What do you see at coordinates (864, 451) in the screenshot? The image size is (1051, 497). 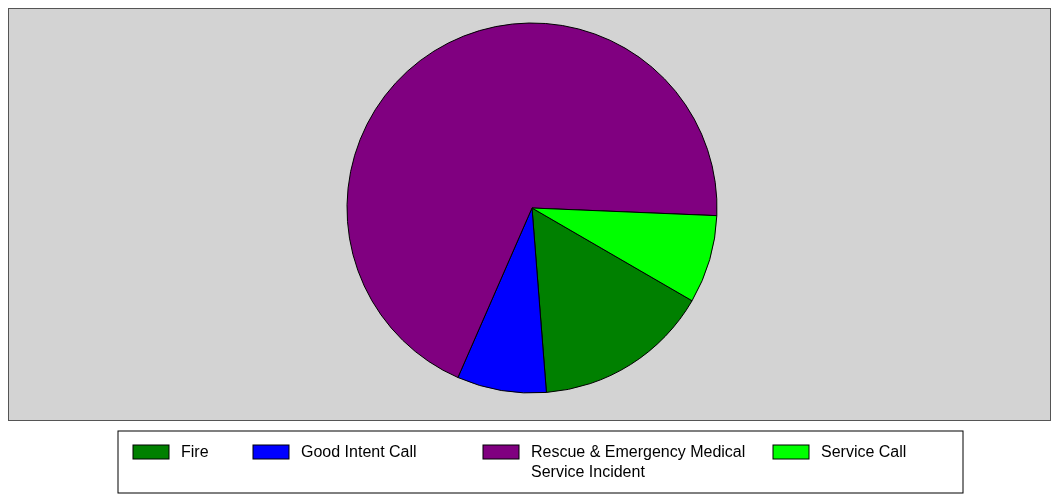 I see `legend-label: Service Call` at bounding box center [864, 451].